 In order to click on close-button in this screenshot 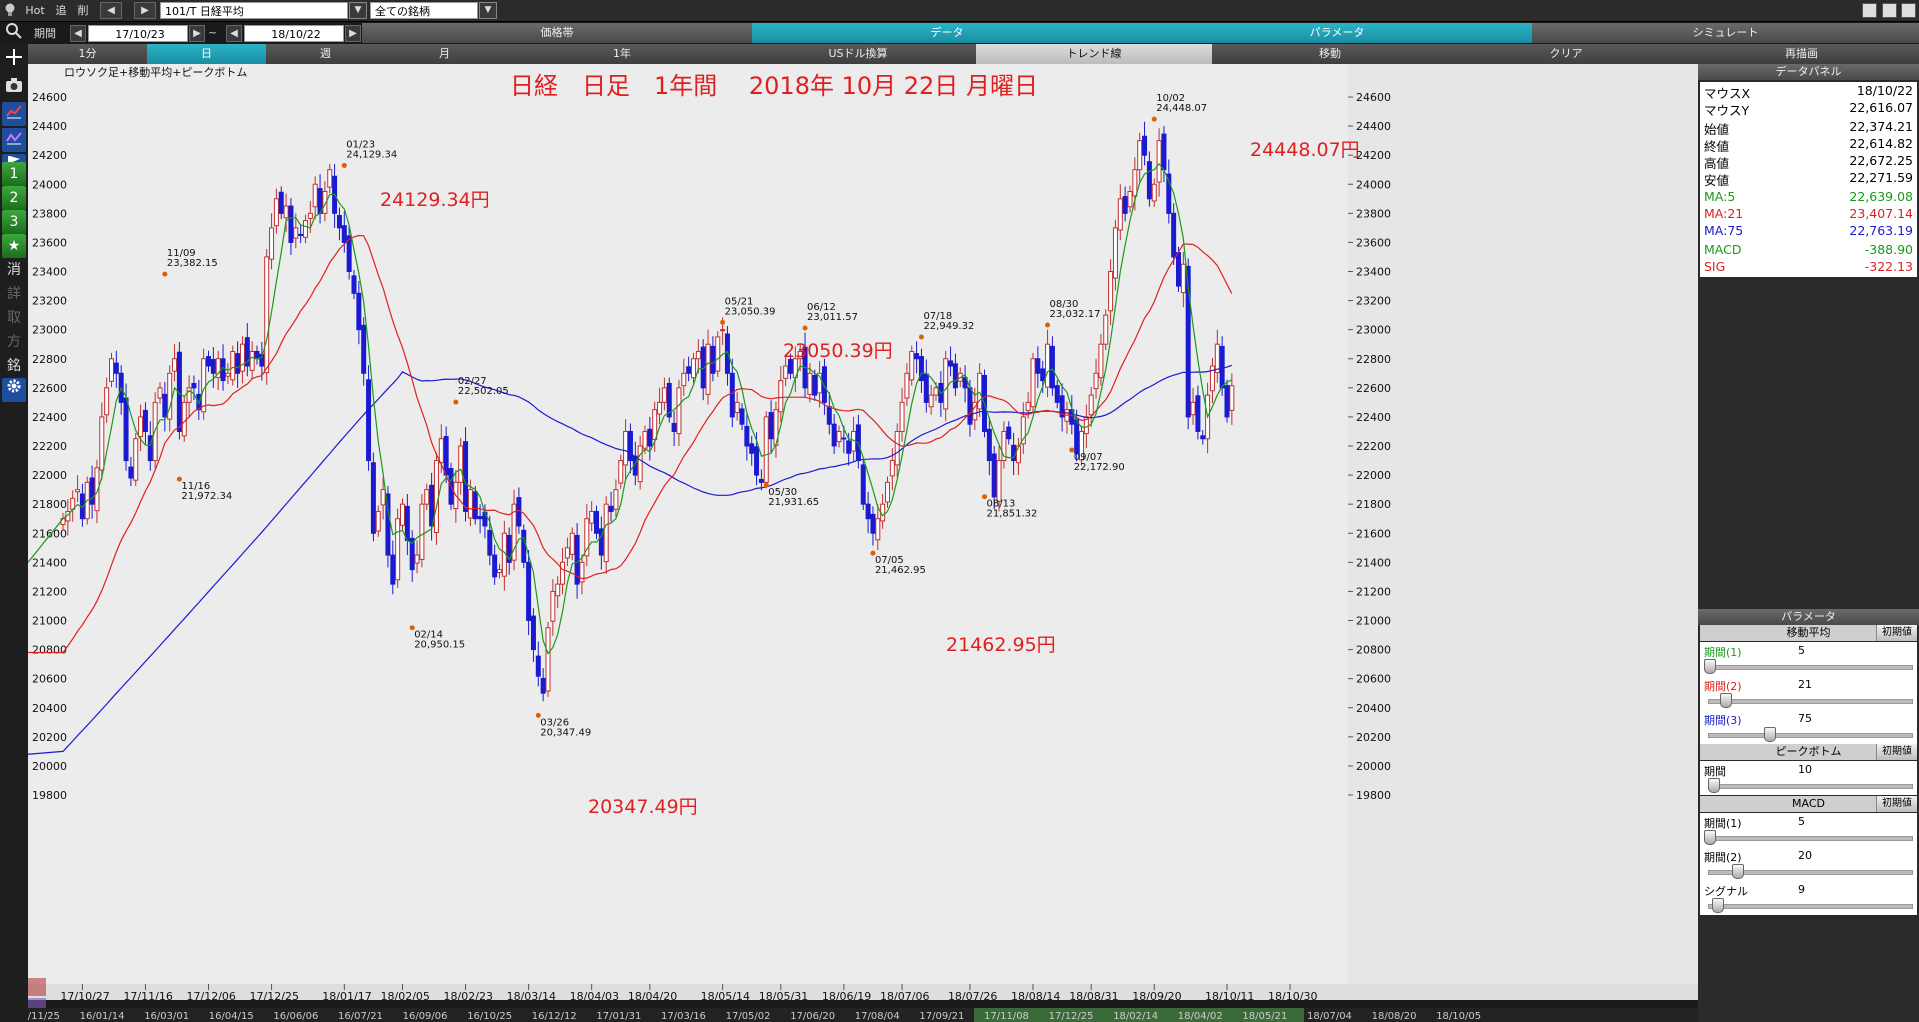, I will do `click(1908, 10)`.